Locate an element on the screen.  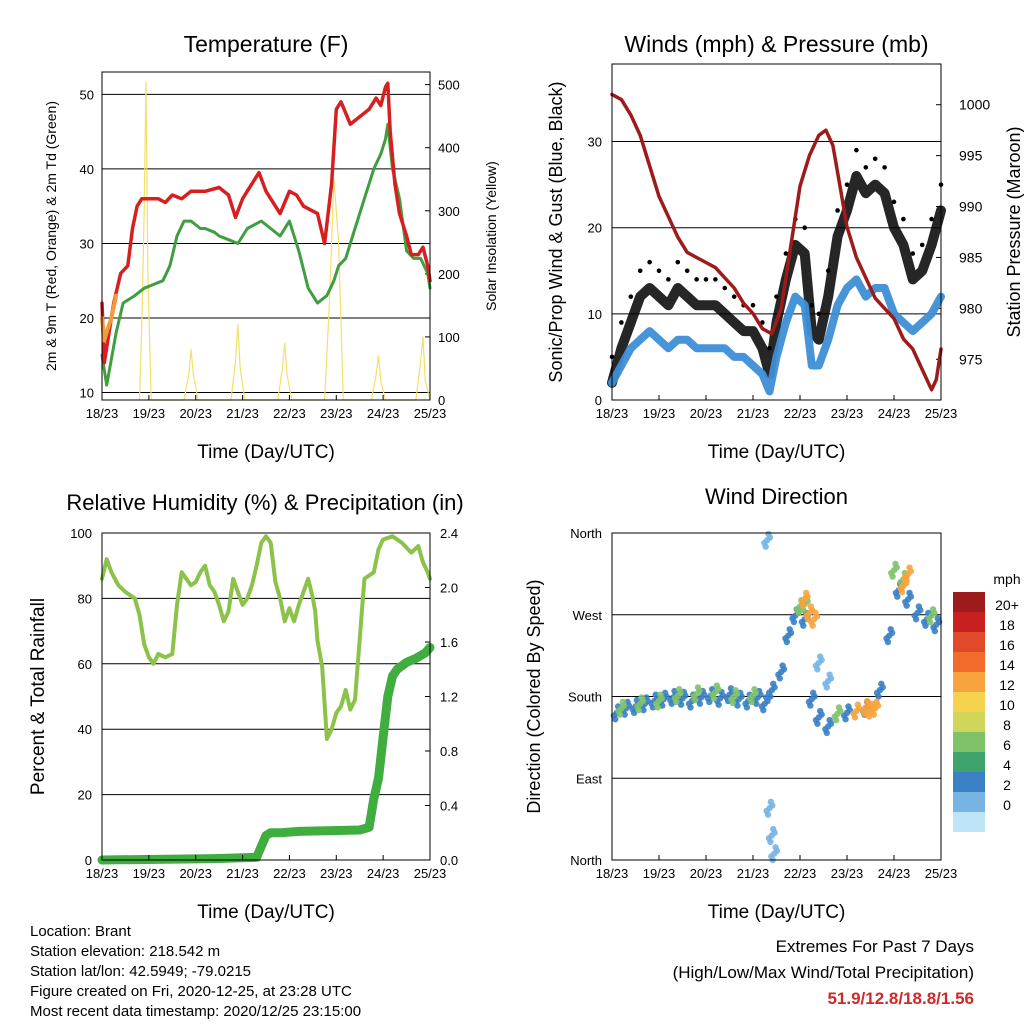
y-axis-title: Sonic/Prop Wind & Gust (Blue, Black) is located at coordinates (556, 231).